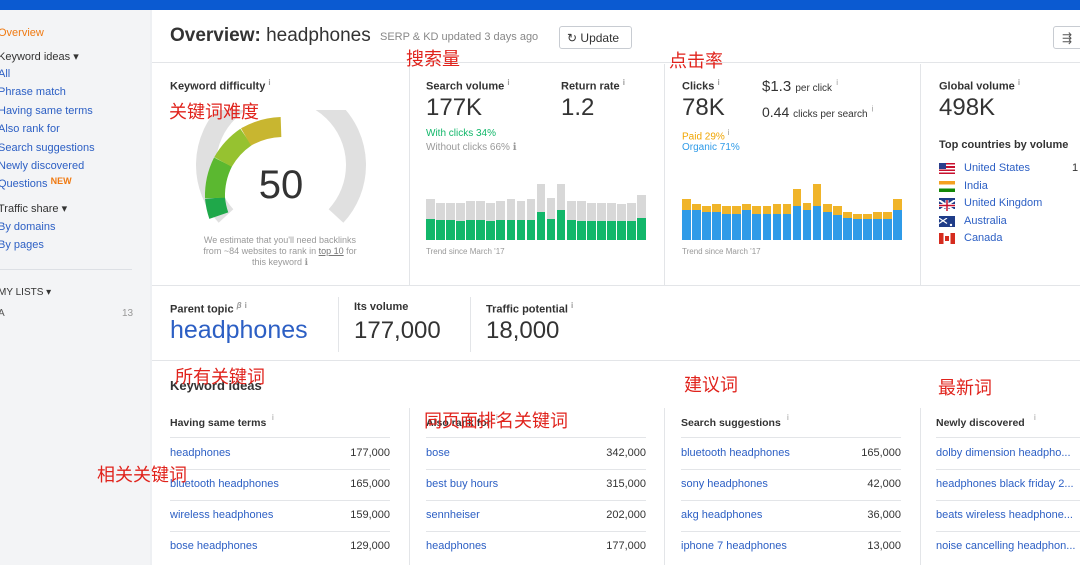 The image size is (1080, 565). I want to click on keyword-link: wireless headphones, so click(222, 515).